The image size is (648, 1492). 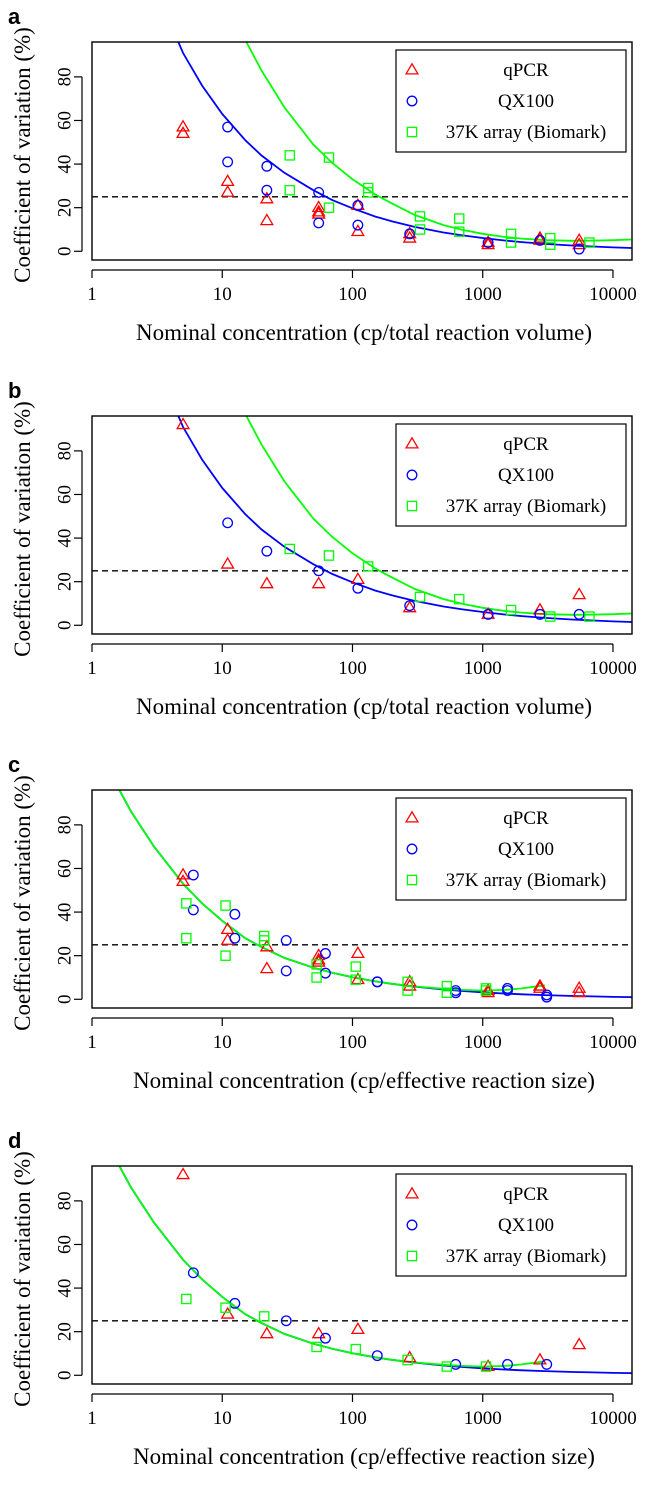 I want to click on y-tick-label: 80, so click(x=64, y=450).